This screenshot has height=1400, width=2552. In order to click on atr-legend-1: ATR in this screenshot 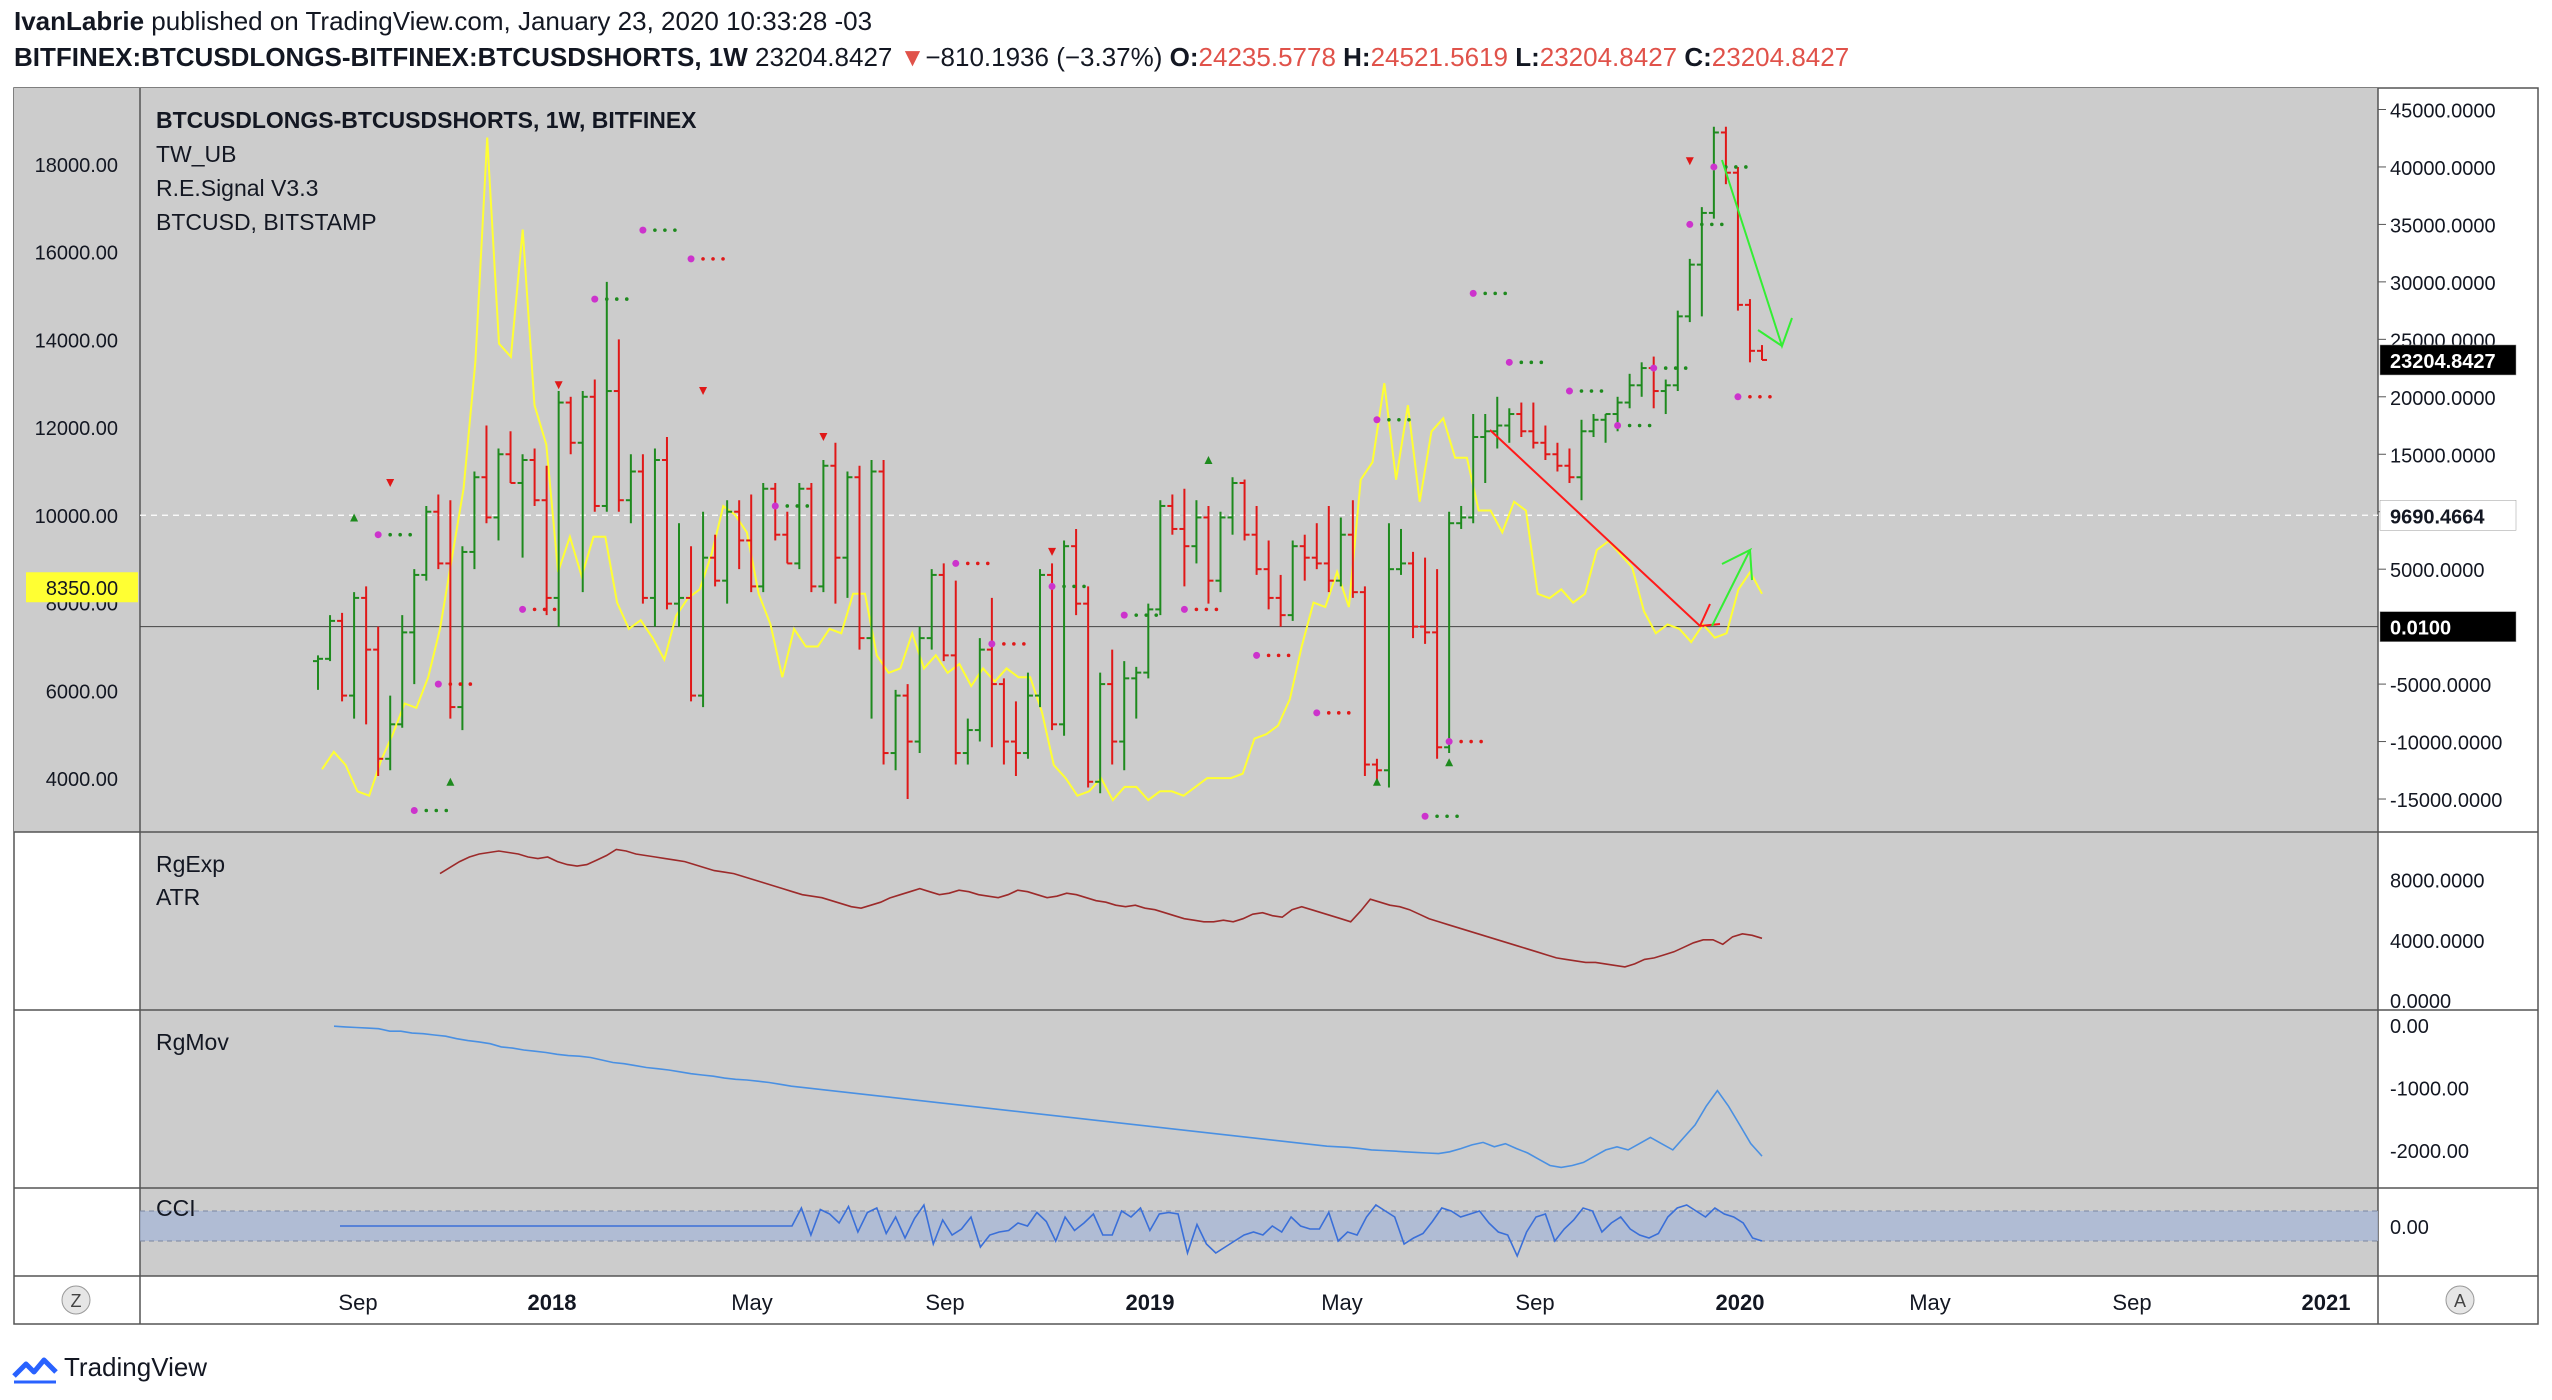, I will do `click(178, 897)`.